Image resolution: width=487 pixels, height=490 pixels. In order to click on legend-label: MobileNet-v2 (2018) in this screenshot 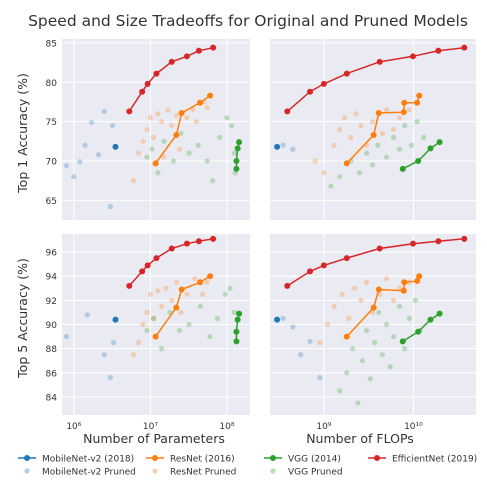, I will do `click(88, 460)`.